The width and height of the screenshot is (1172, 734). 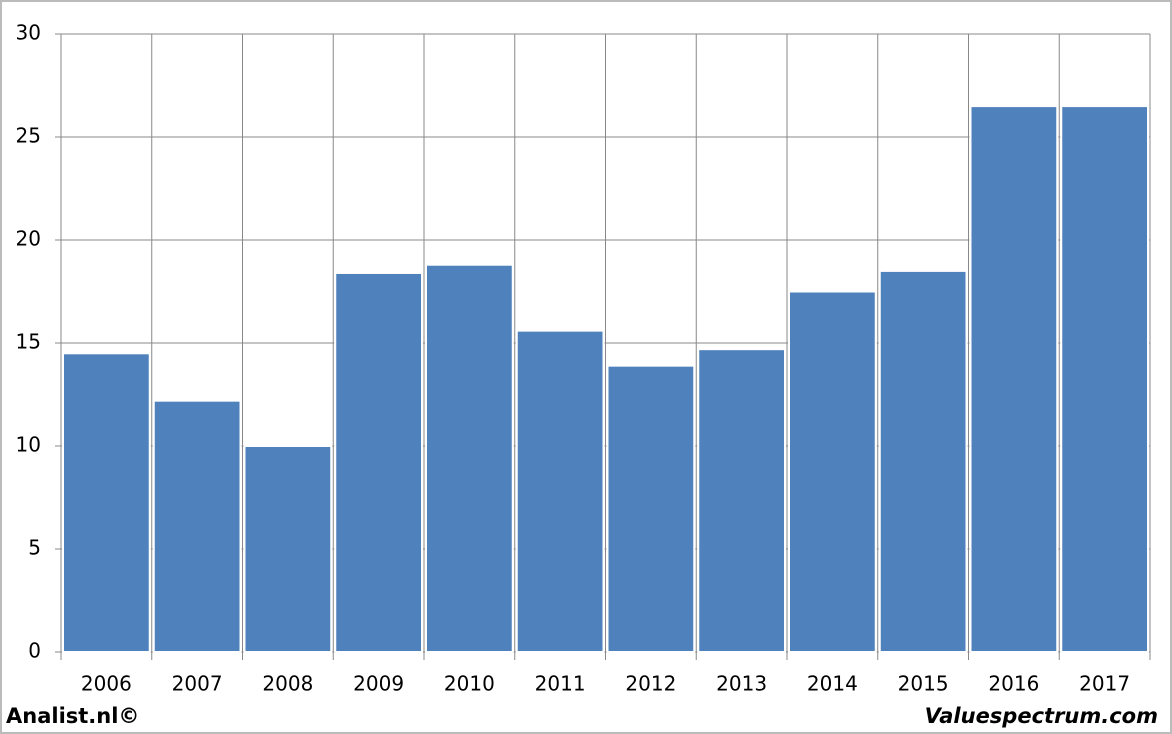 What do you see at coordinates (469, 684) in the screenshot?
I see `x-tick-label: 2010` at bounding box center [469, 684].